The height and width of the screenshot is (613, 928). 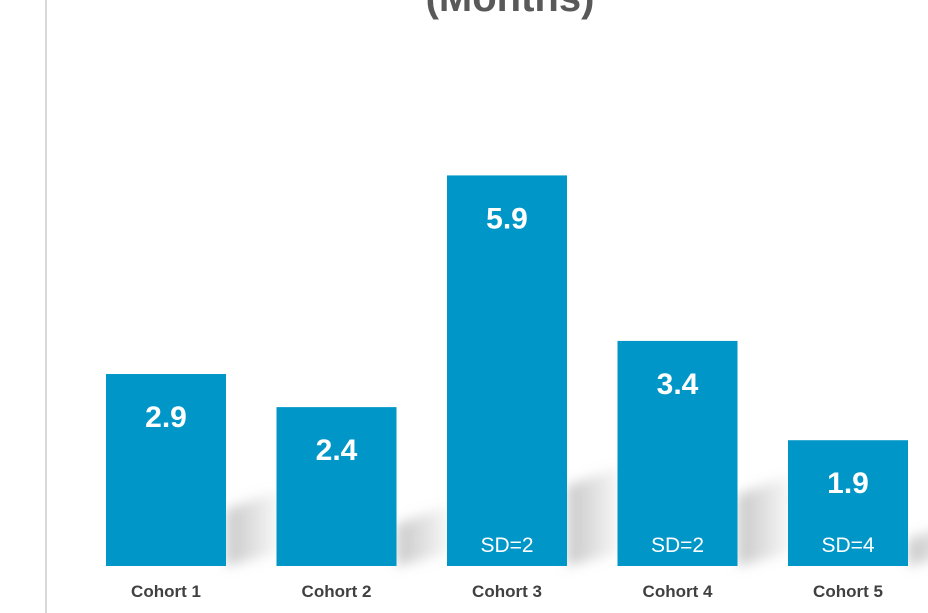 I want to click on category-label-3: Cohort 3, so click(x=507, y=591).